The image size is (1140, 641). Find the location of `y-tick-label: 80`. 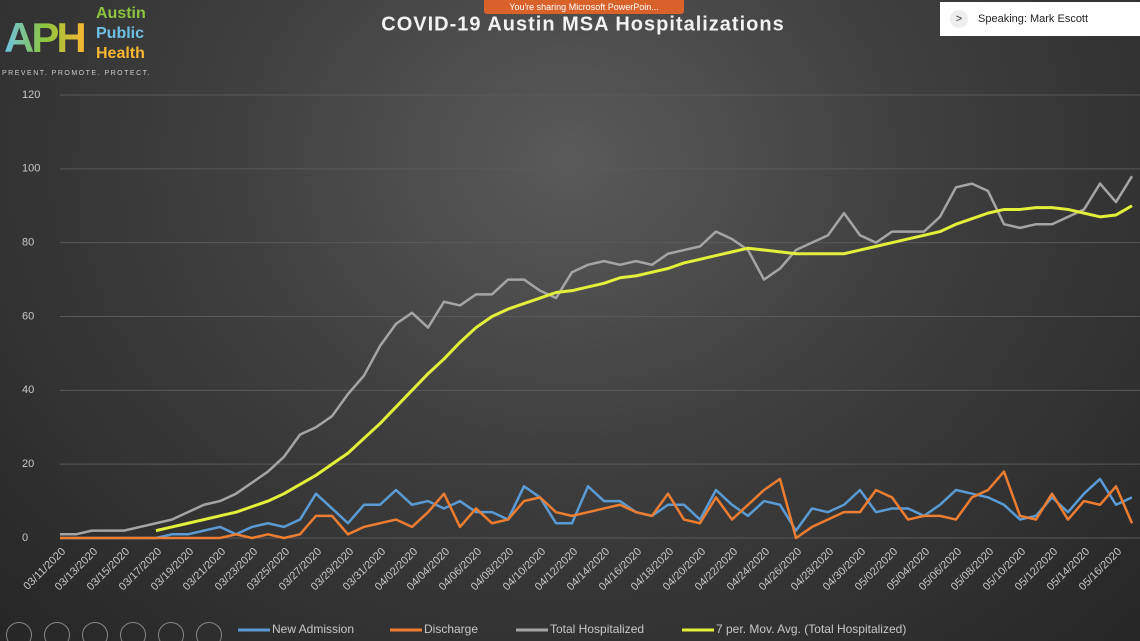

y-tick-label: 80 is located at coordinates (28, 243).